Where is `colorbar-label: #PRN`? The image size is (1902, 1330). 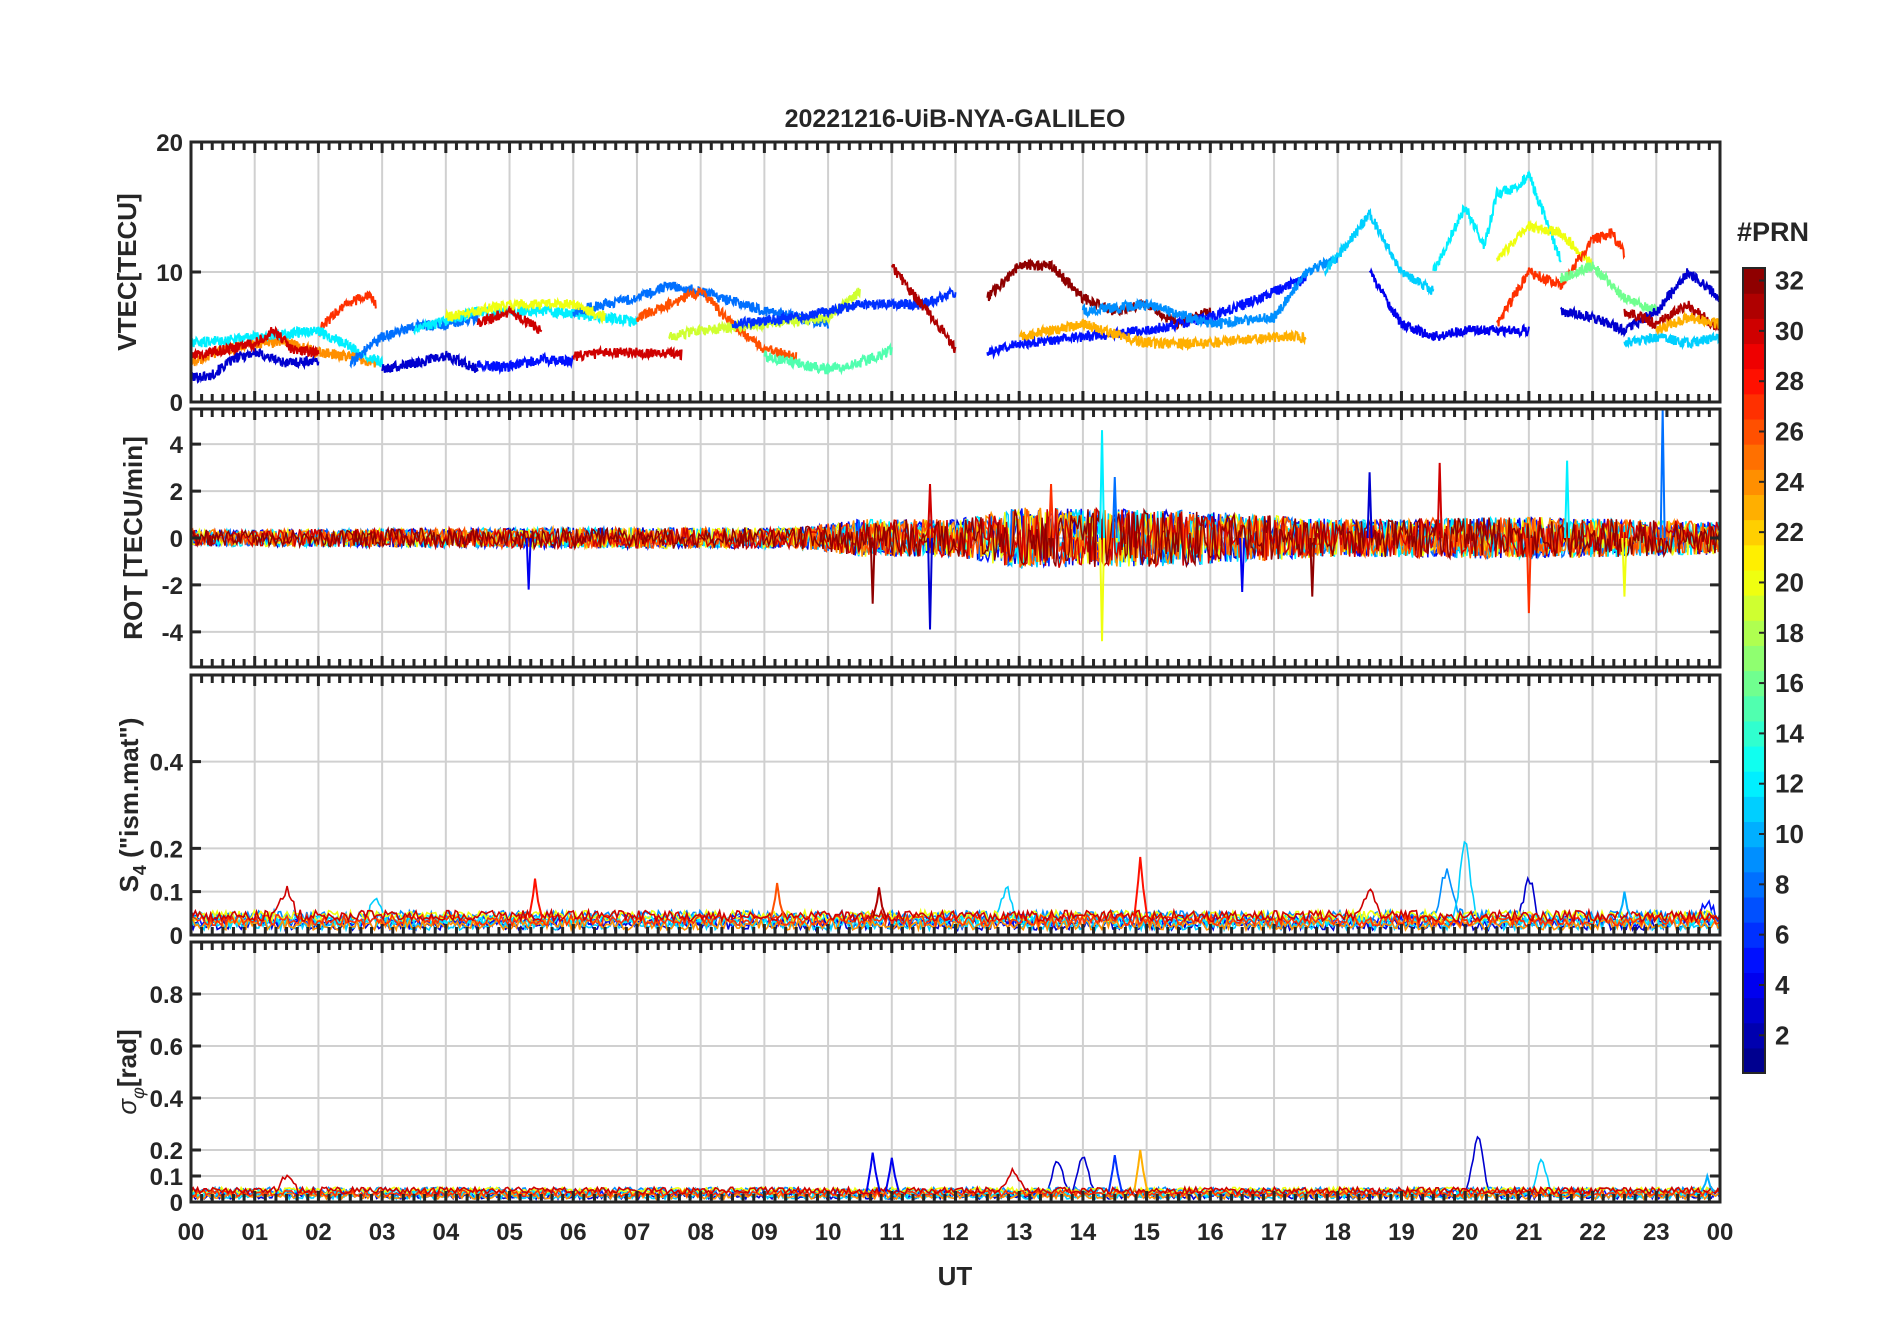
colorbar-label: #PRN is located at coordinates (1773, 232).